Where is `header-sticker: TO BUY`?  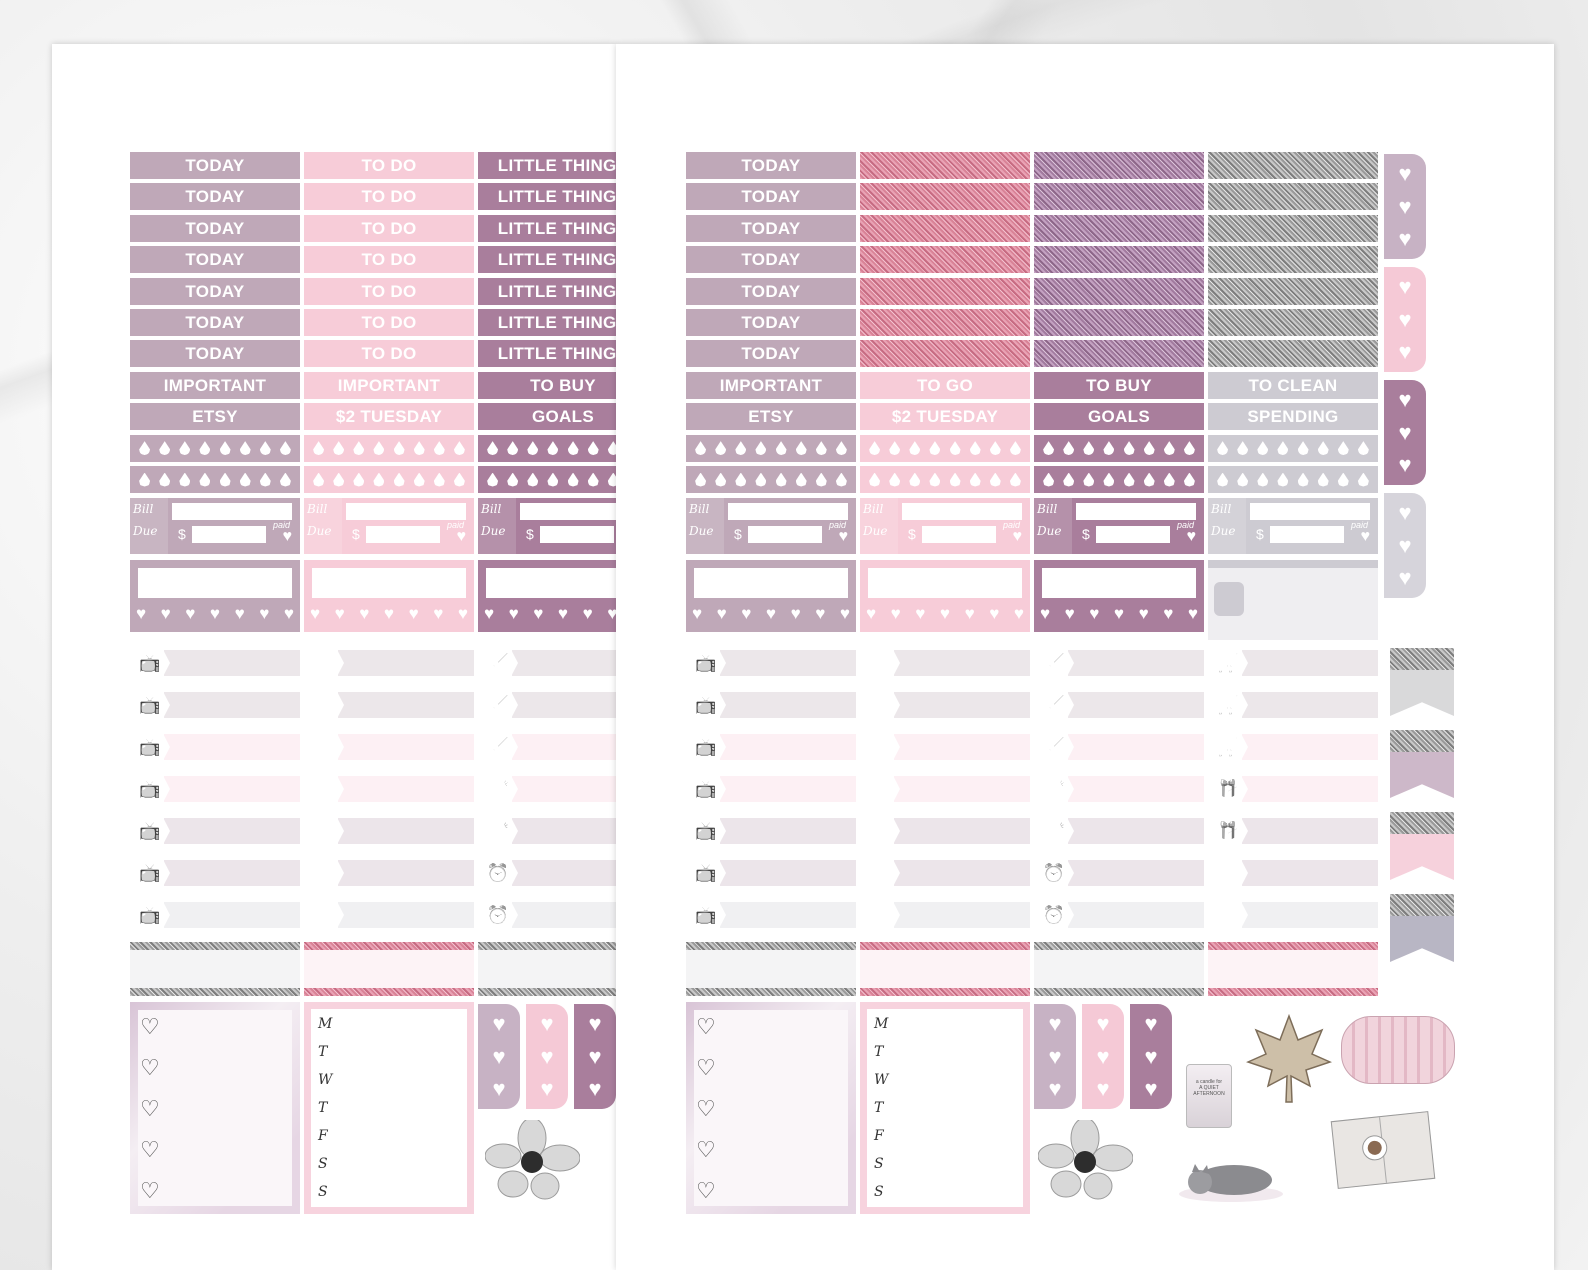 header-sticker: TO BUY is located at coordinates (547, 385).